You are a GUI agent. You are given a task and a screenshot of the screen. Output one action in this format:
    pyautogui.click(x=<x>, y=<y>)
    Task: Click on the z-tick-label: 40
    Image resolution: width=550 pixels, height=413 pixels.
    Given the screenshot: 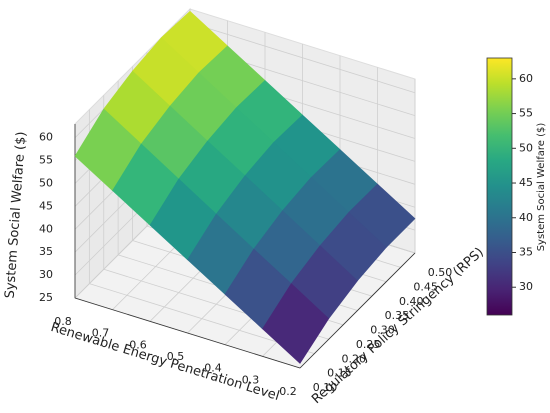 What is the action you would take?
    pyautogui.click(x=46, y=228)
    